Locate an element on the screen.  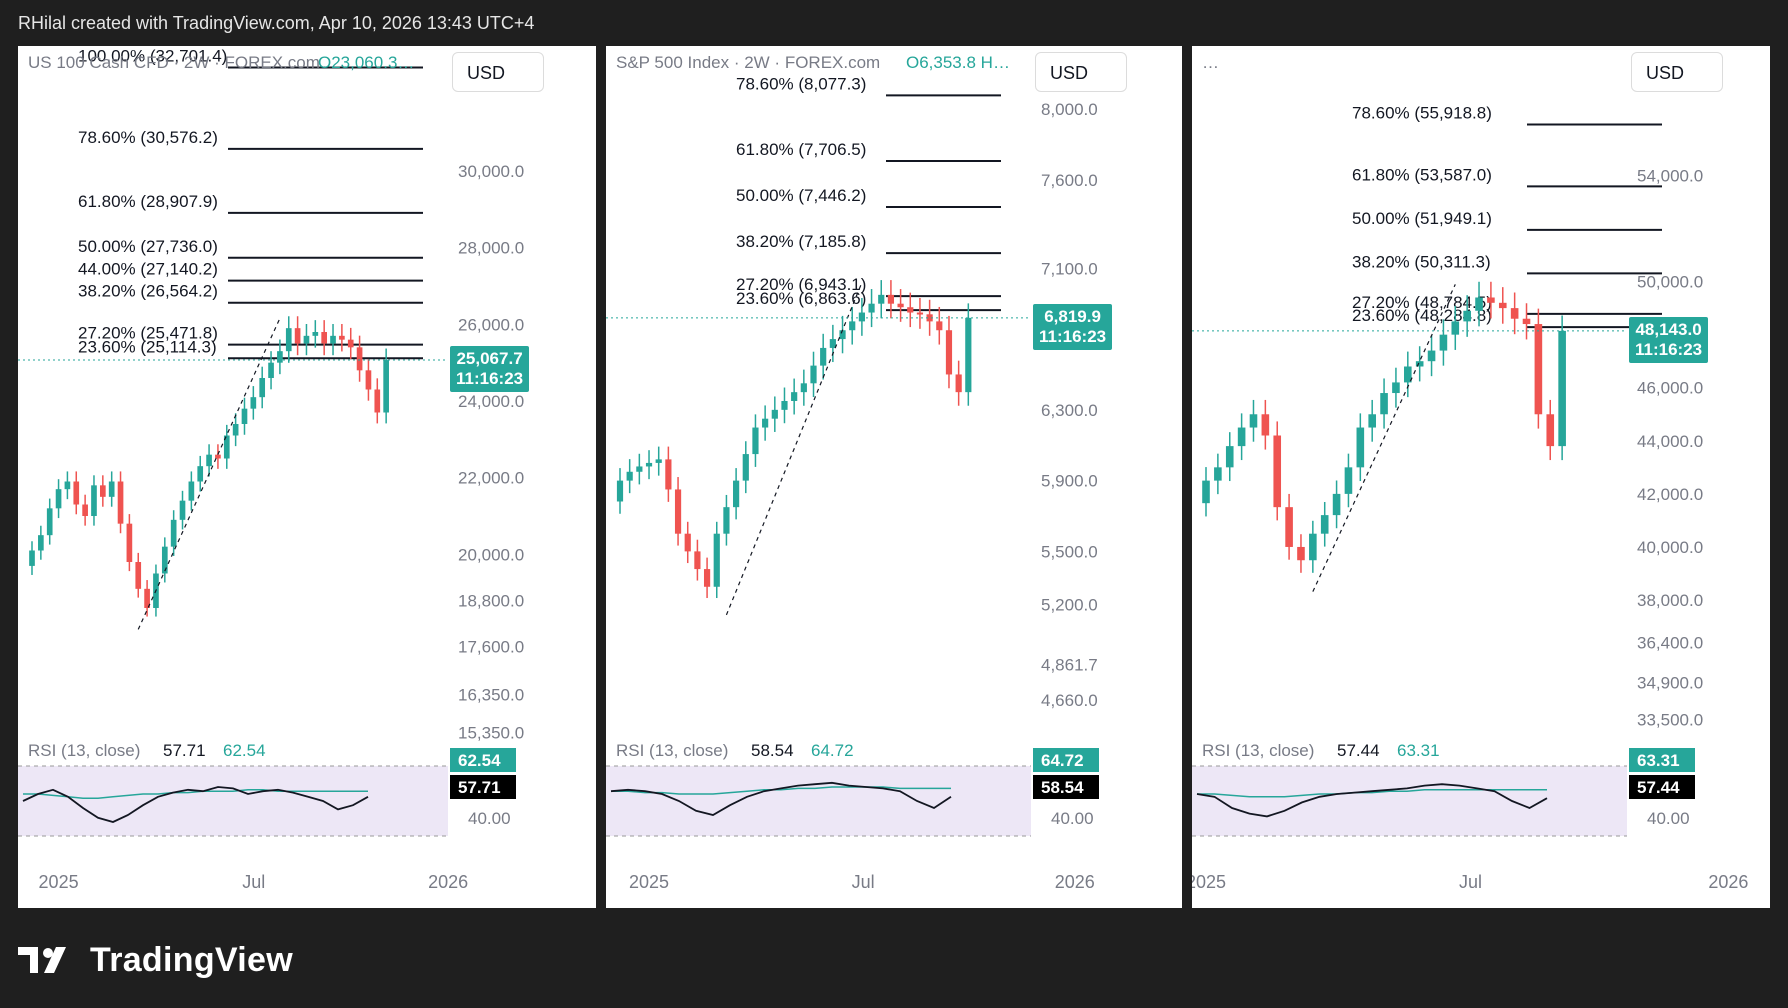
y-tick-label: 28,000.0 is located at coordinates (491, 248).